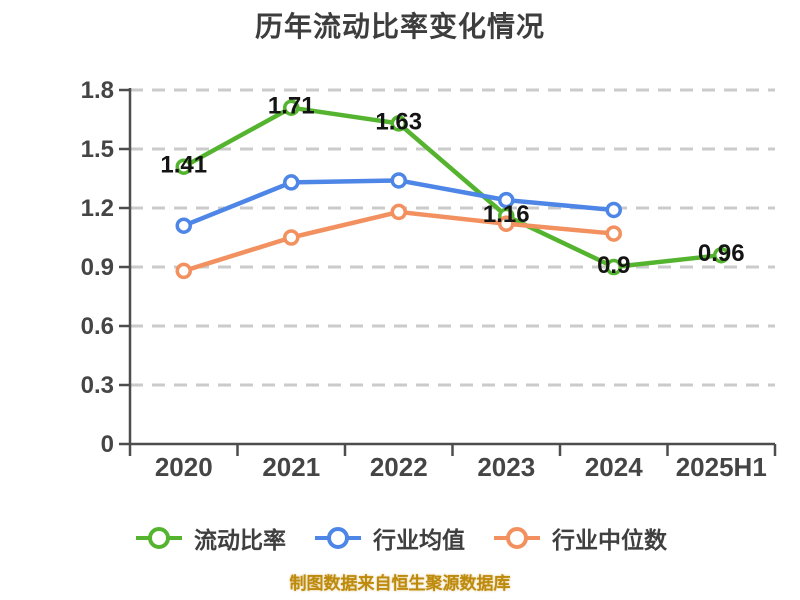  I want to click on x-axis-label: 2025H1, so click(721, 467).